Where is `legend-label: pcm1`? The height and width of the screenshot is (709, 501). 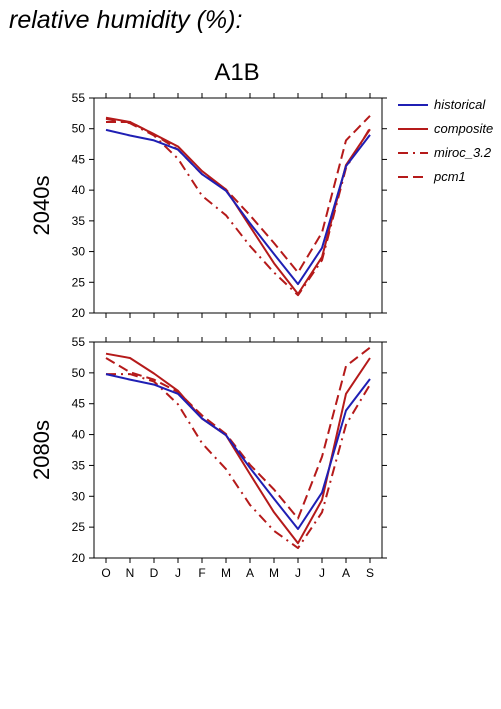
legend-label: pcm1 is located at coordinates (449, 176).